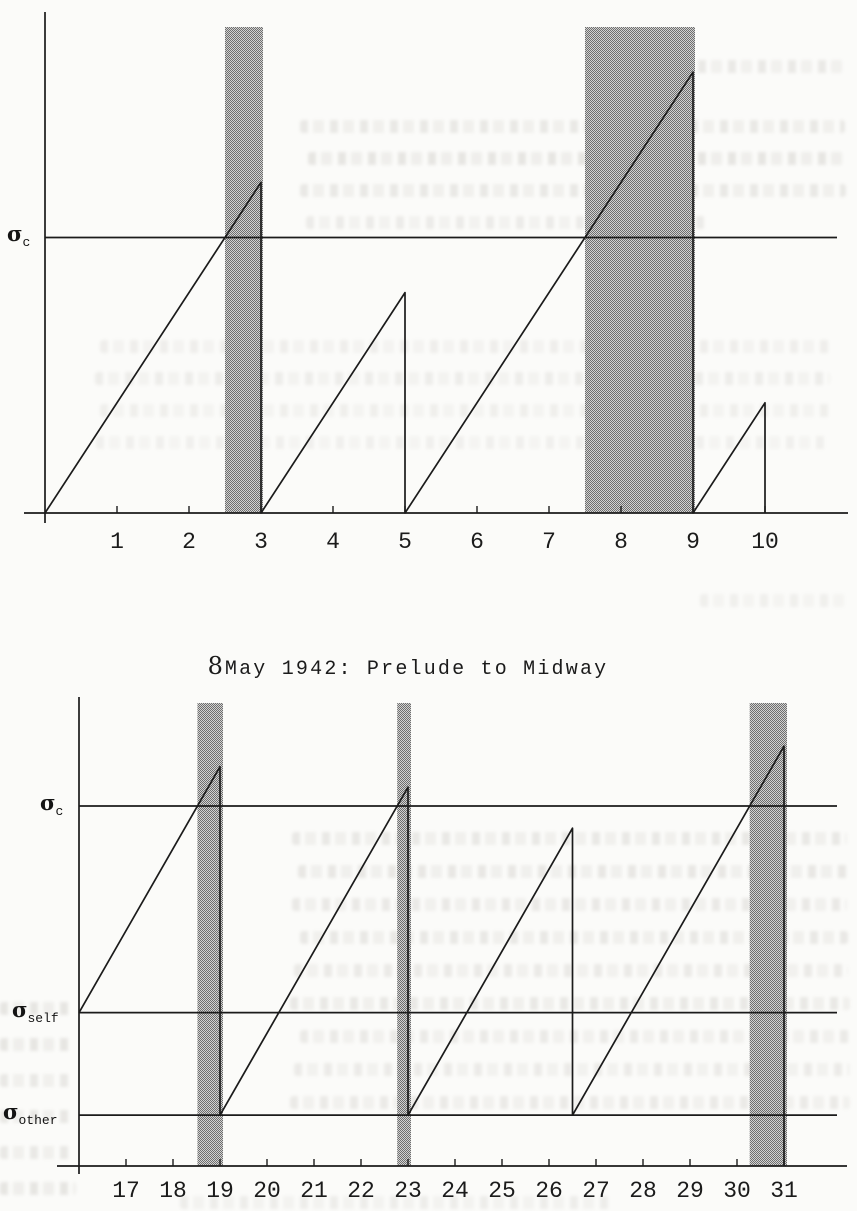  Describe the element at coordinates (361, 1191) in the screenshot. I see `x-tick-label: 22` at that location.